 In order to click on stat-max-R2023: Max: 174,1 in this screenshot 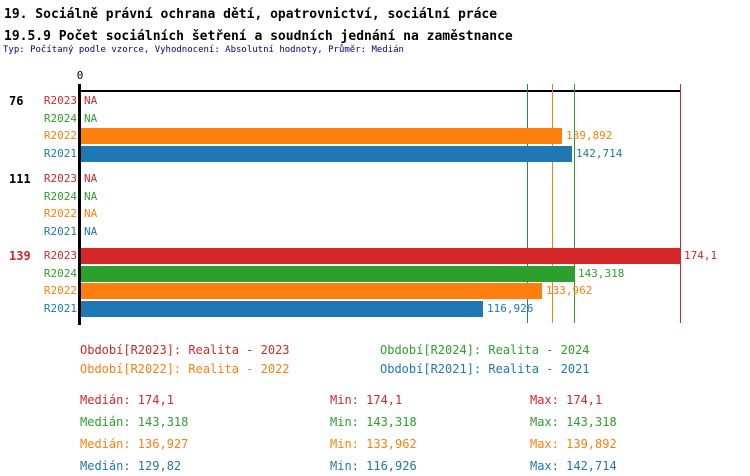, I will do `click(566, 400)`.